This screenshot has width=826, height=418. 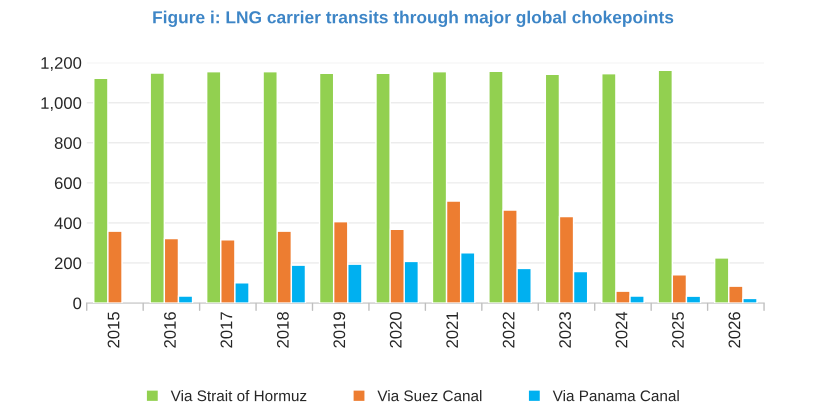 What do you see at coordinates (734, 330) in the screenshot?
I see `x-tick-label: 2026` at bounding box center [734, 330].